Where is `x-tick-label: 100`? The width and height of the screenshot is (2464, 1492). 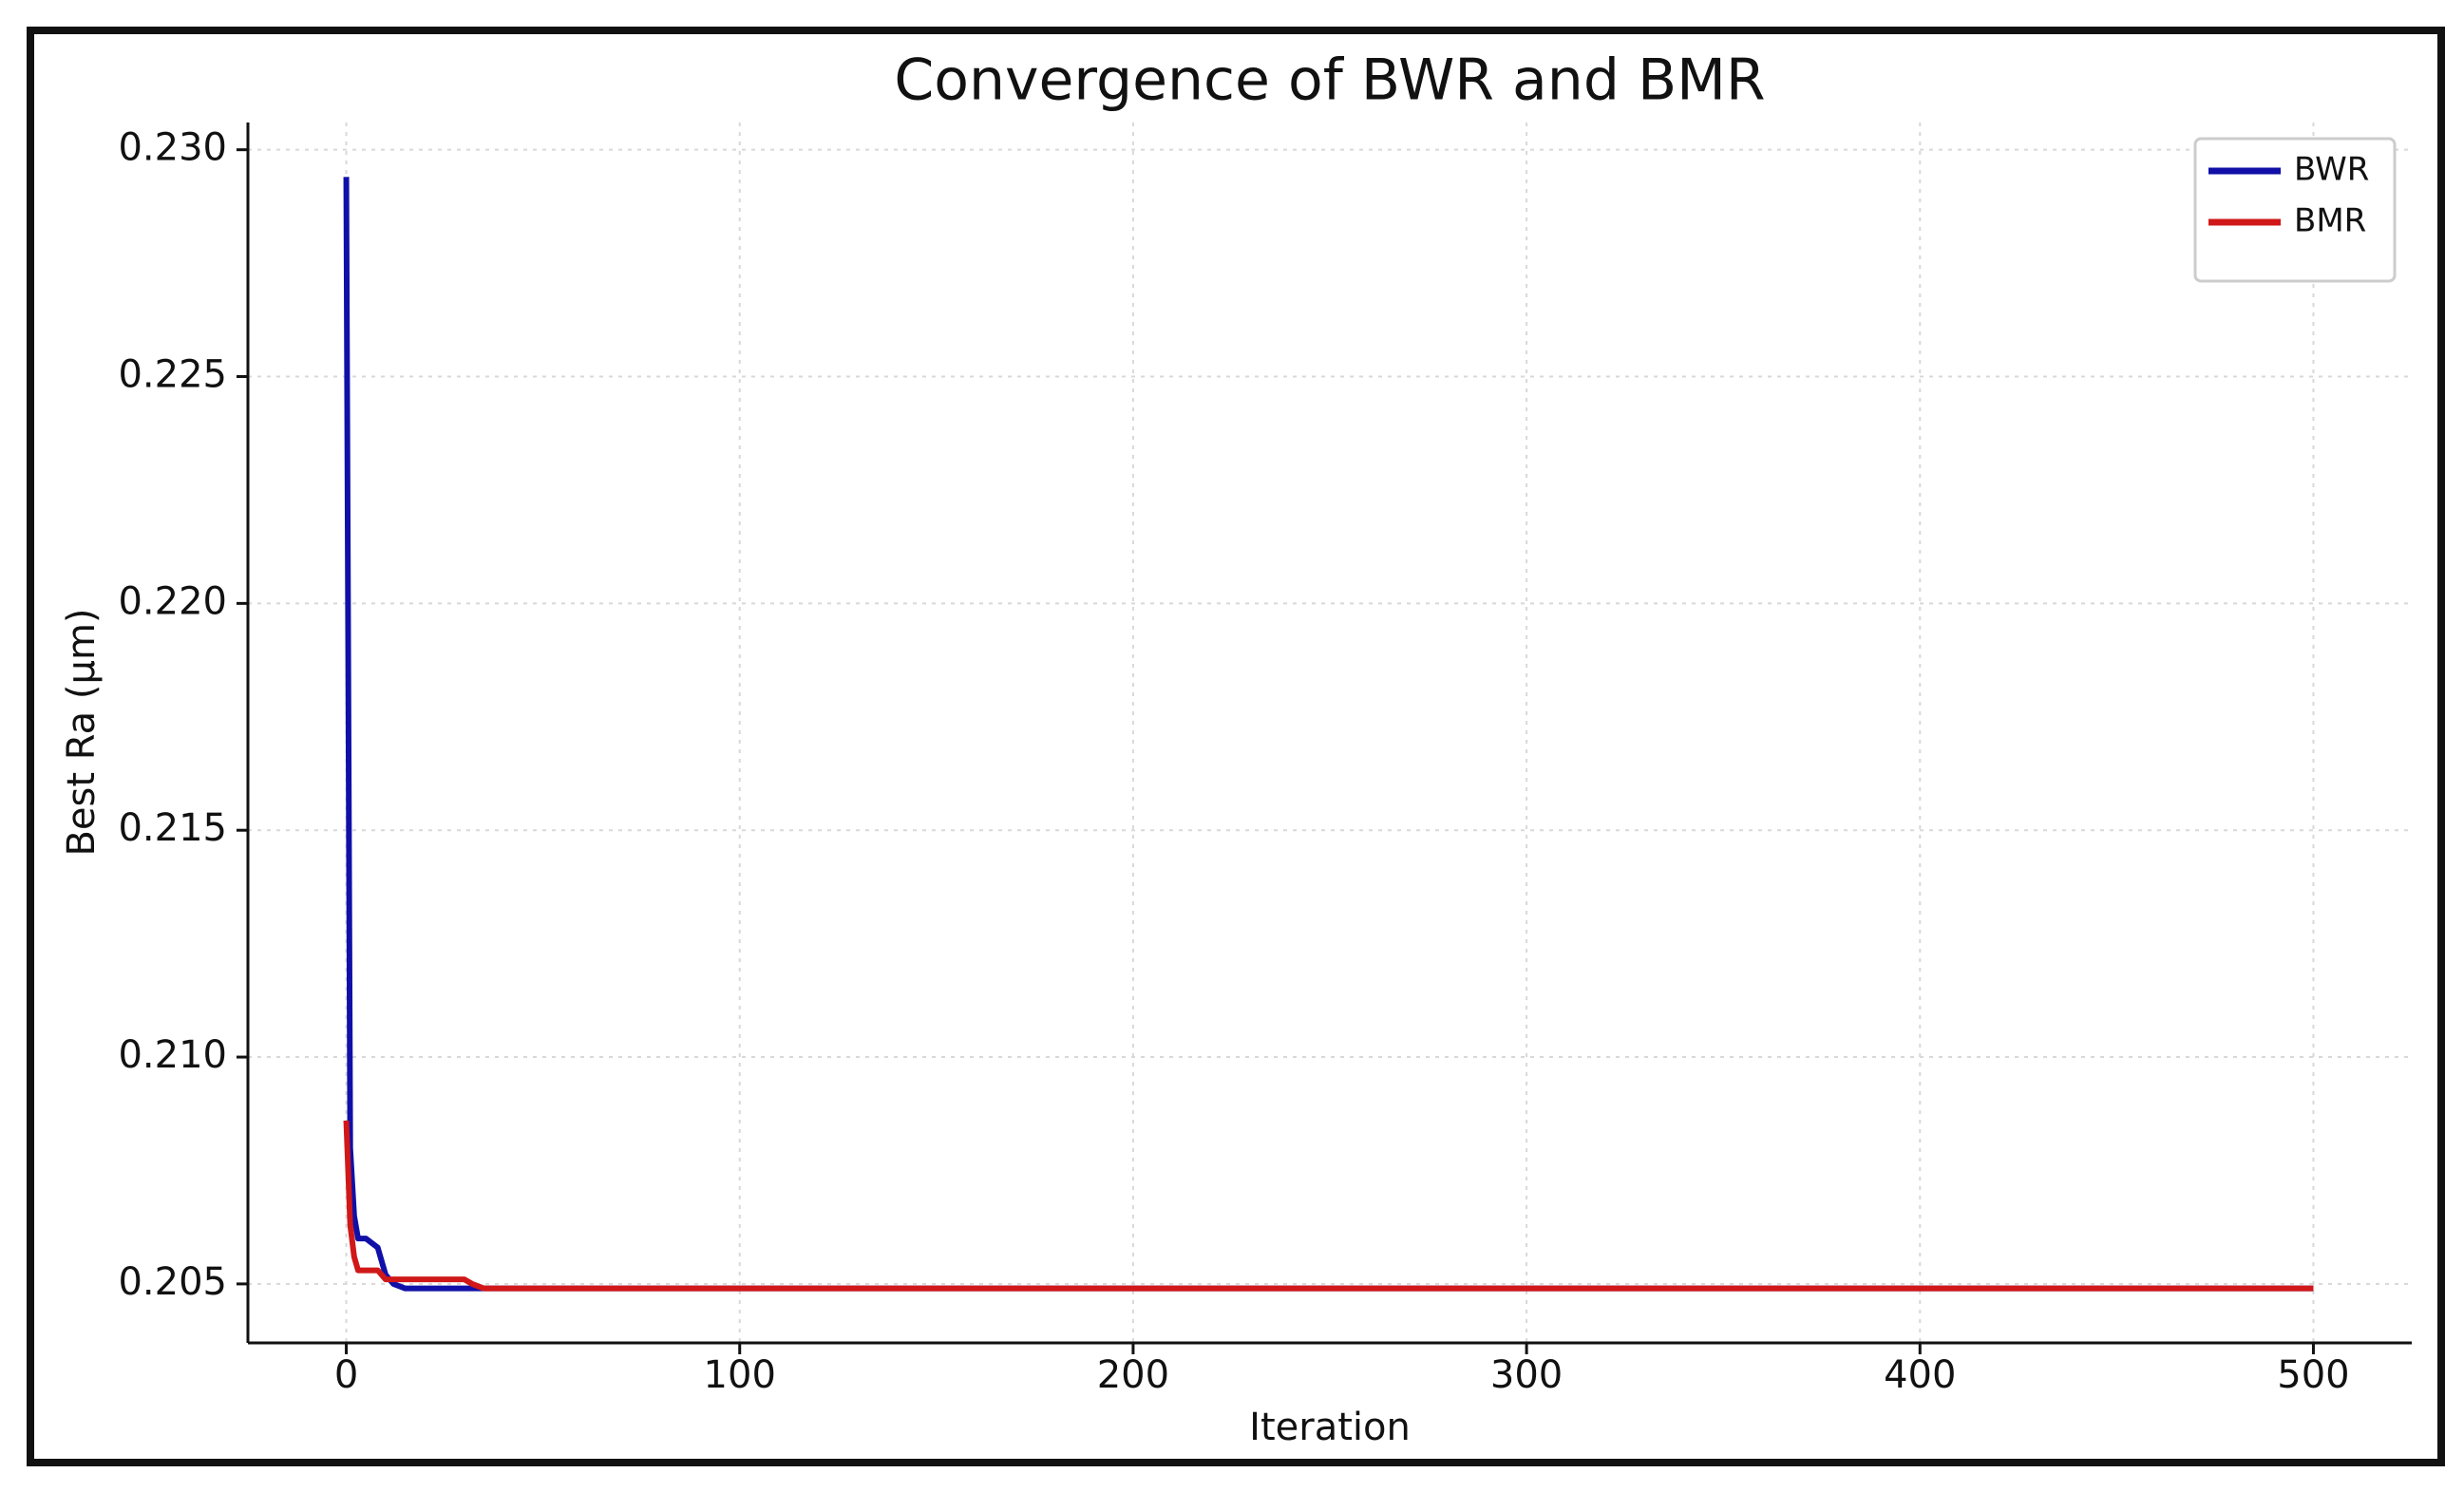 x-tick-label: 100 is located at coordinates (740, 1375).